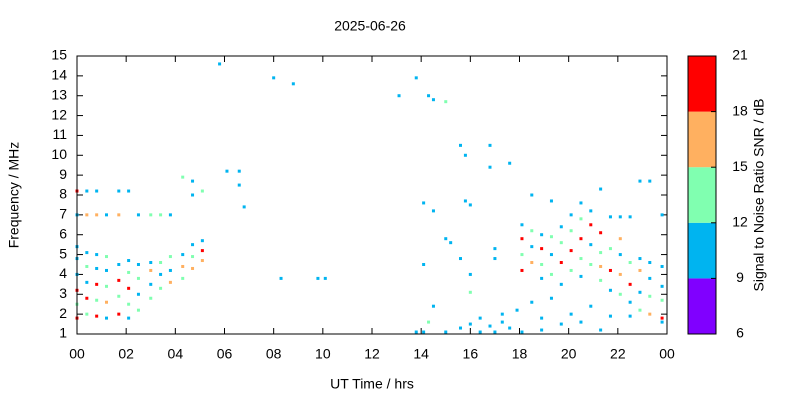  What do you see at coordinates (14, 195) in the screenshot?
I see `y-axis-label: Frequency / MHz` at bounding box center [14, 195].